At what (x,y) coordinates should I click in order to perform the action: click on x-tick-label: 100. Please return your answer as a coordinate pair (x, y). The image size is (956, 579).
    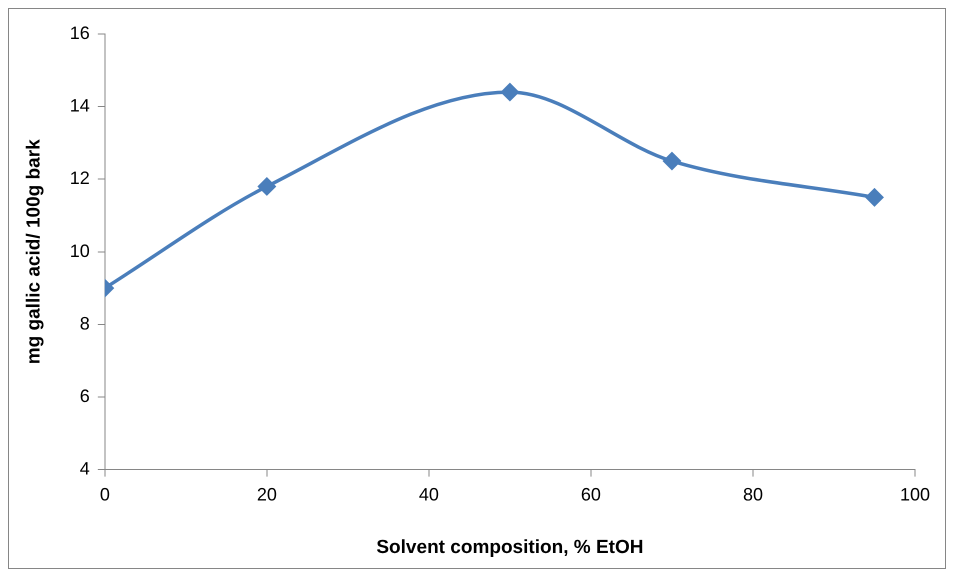
    Looking at the image, I should click on (915, 494).